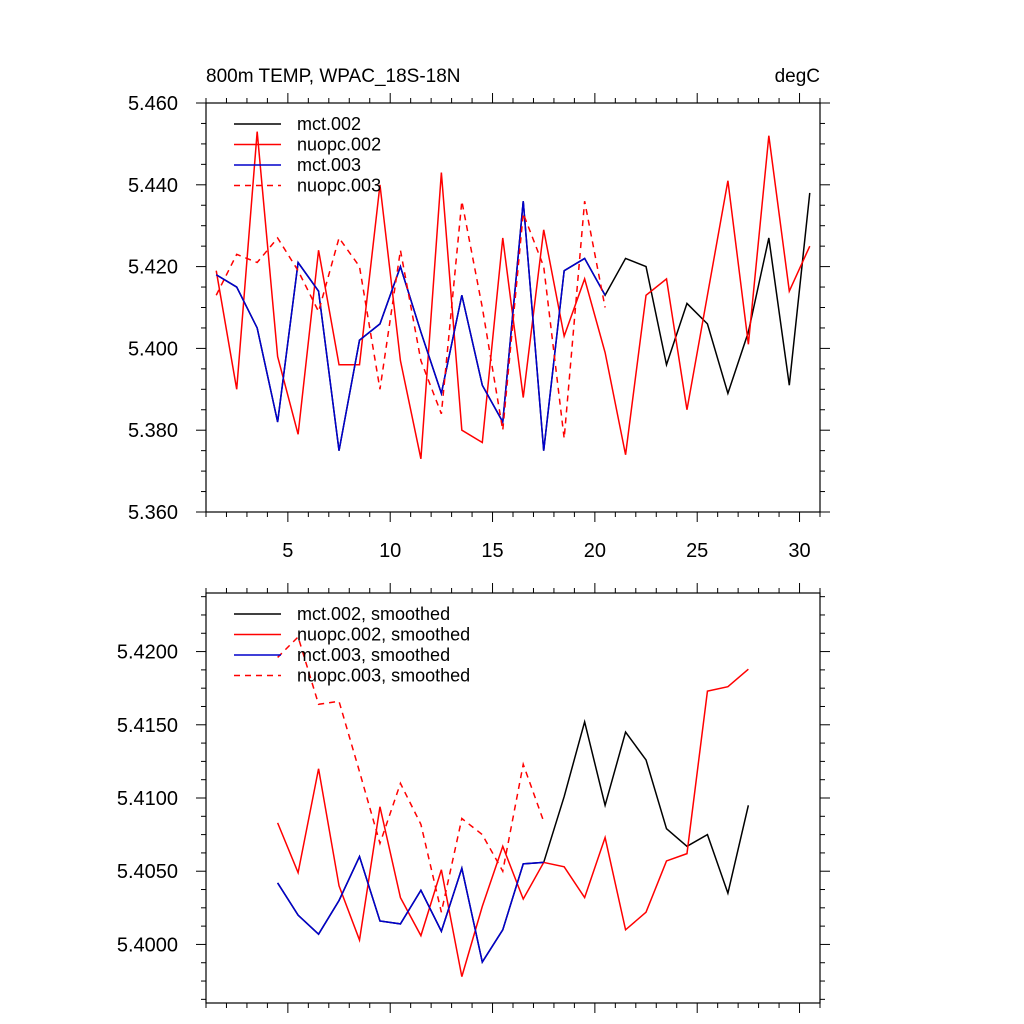  Describe the element at coordinates (147, 726) in the screenshot. I see `y-tick-label: 5.4150` at that location.